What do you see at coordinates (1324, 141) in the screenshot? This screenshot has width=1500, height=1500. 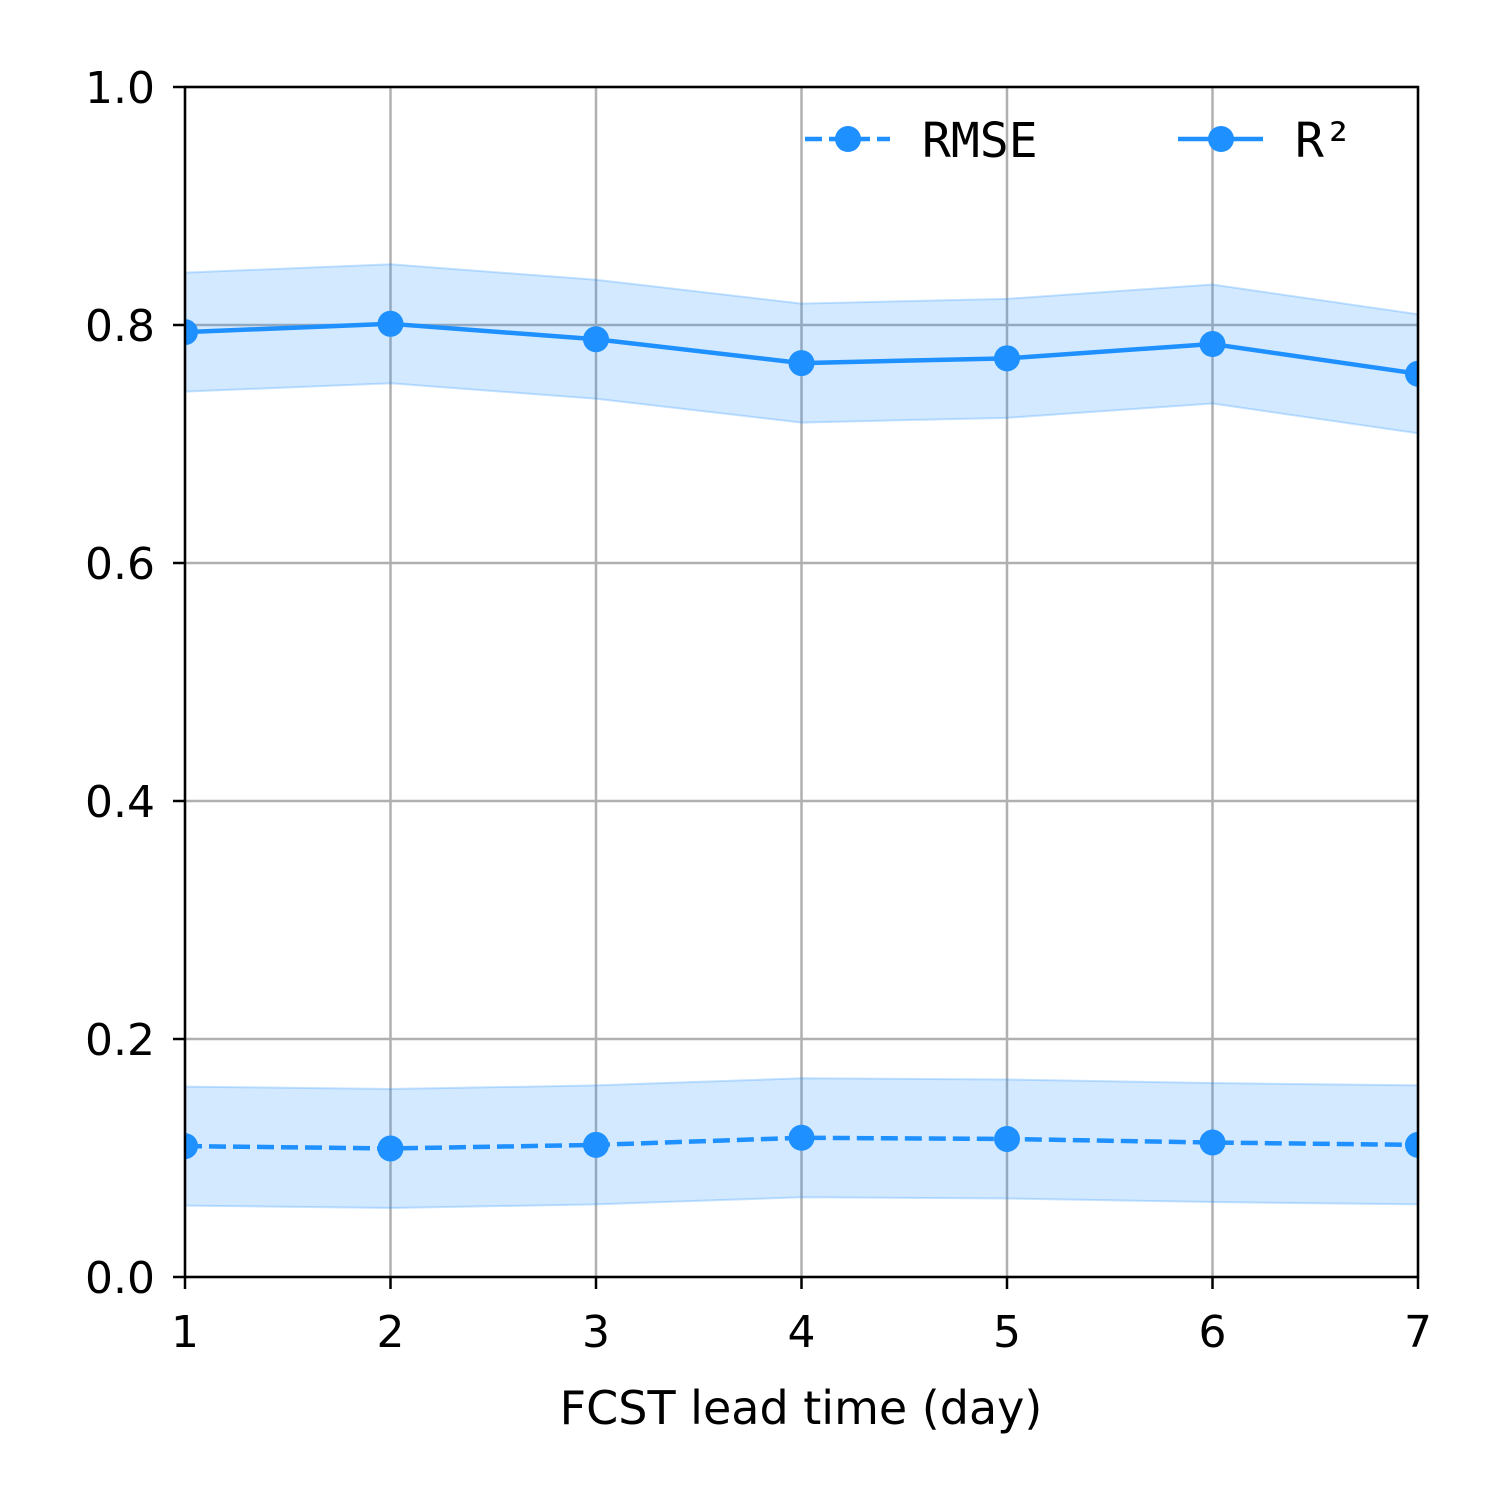 I see `legend-r2-label: R²` at bounding box center [1324, 141].